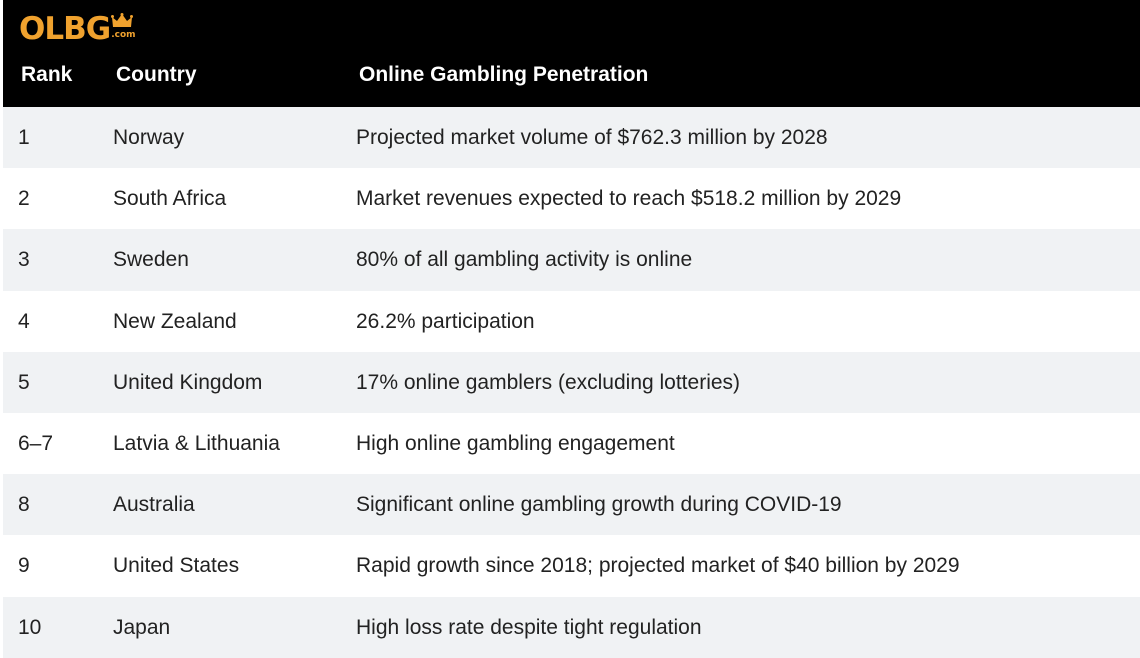 Image resolution: width=1140 pixels, height=658 pixels. I want to click on country-cell: Australia, so click(154, 505).